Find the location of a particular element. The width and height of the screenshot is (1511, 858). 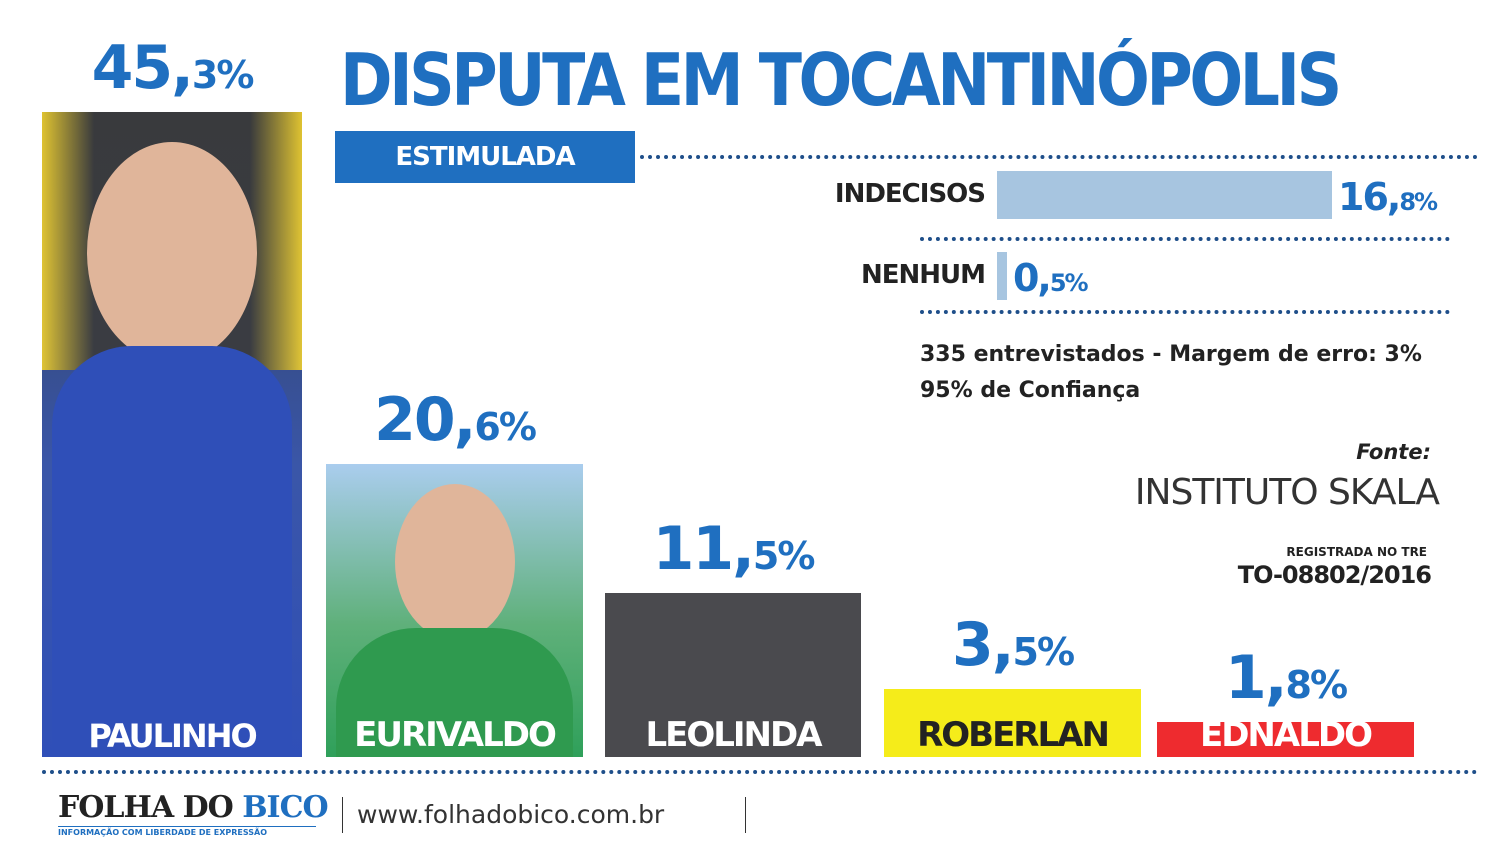

survey-info-line1: 335 entrevistados - Margem de erro: 3% is located at coordinates (1171, 354).